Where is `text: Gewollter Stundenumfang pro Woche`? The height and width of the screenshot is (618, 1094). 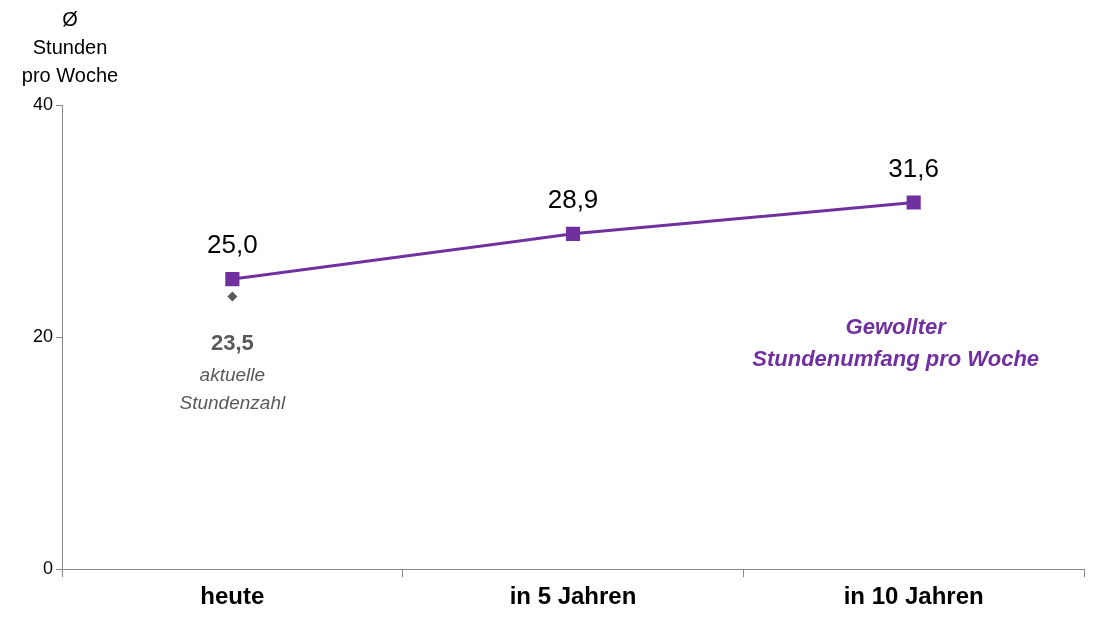
text: Gewollter Stundenumfang pro Woche is located at coordinates (896, 342).